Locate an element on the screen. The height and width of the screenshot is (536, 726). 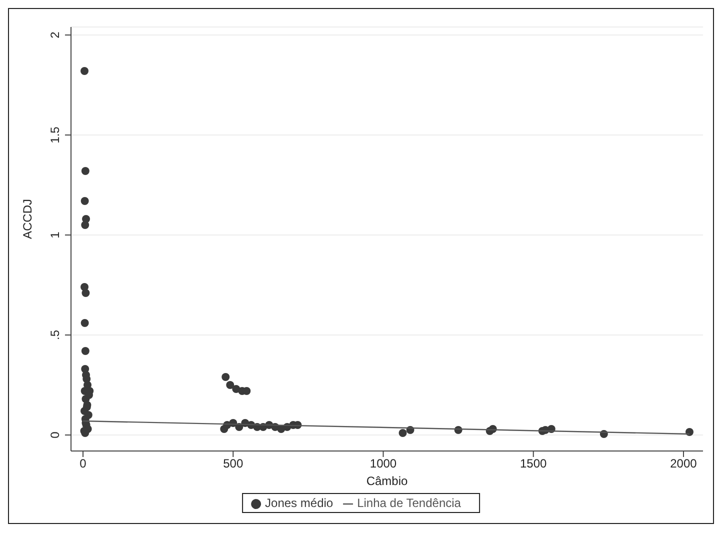
legend-label: Jones médio is located at coordinates (299, 503).